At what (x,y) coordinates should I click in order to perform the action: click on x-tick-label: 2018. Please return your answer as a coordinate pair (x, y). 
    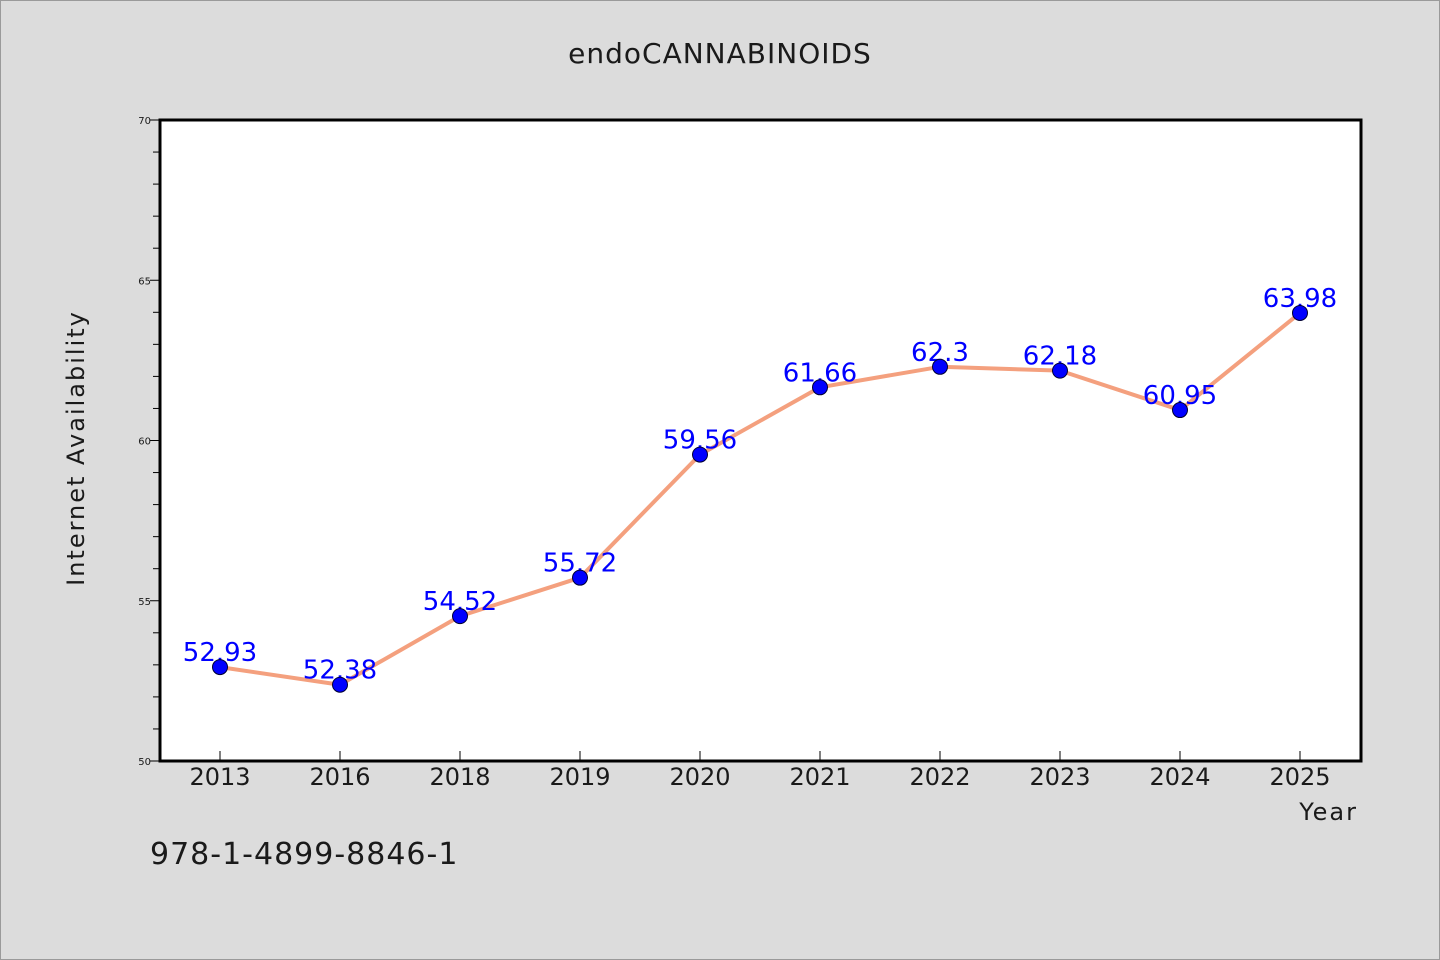
    Looking at the image, I should click on (459, 777).